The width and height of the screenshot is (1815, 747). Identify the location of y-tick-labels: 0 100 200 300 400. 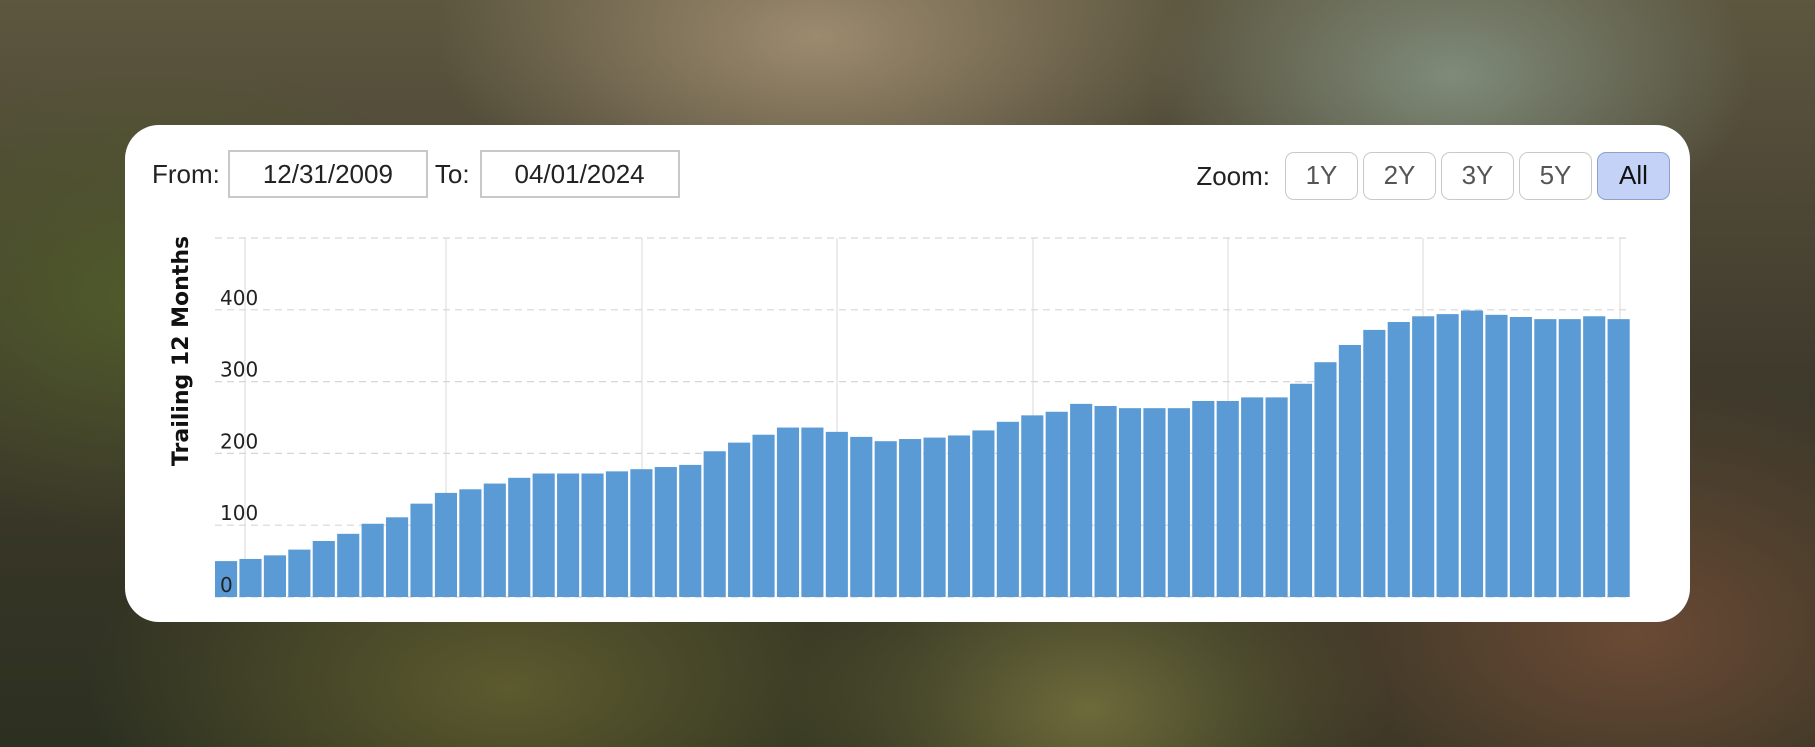
(239, 441).